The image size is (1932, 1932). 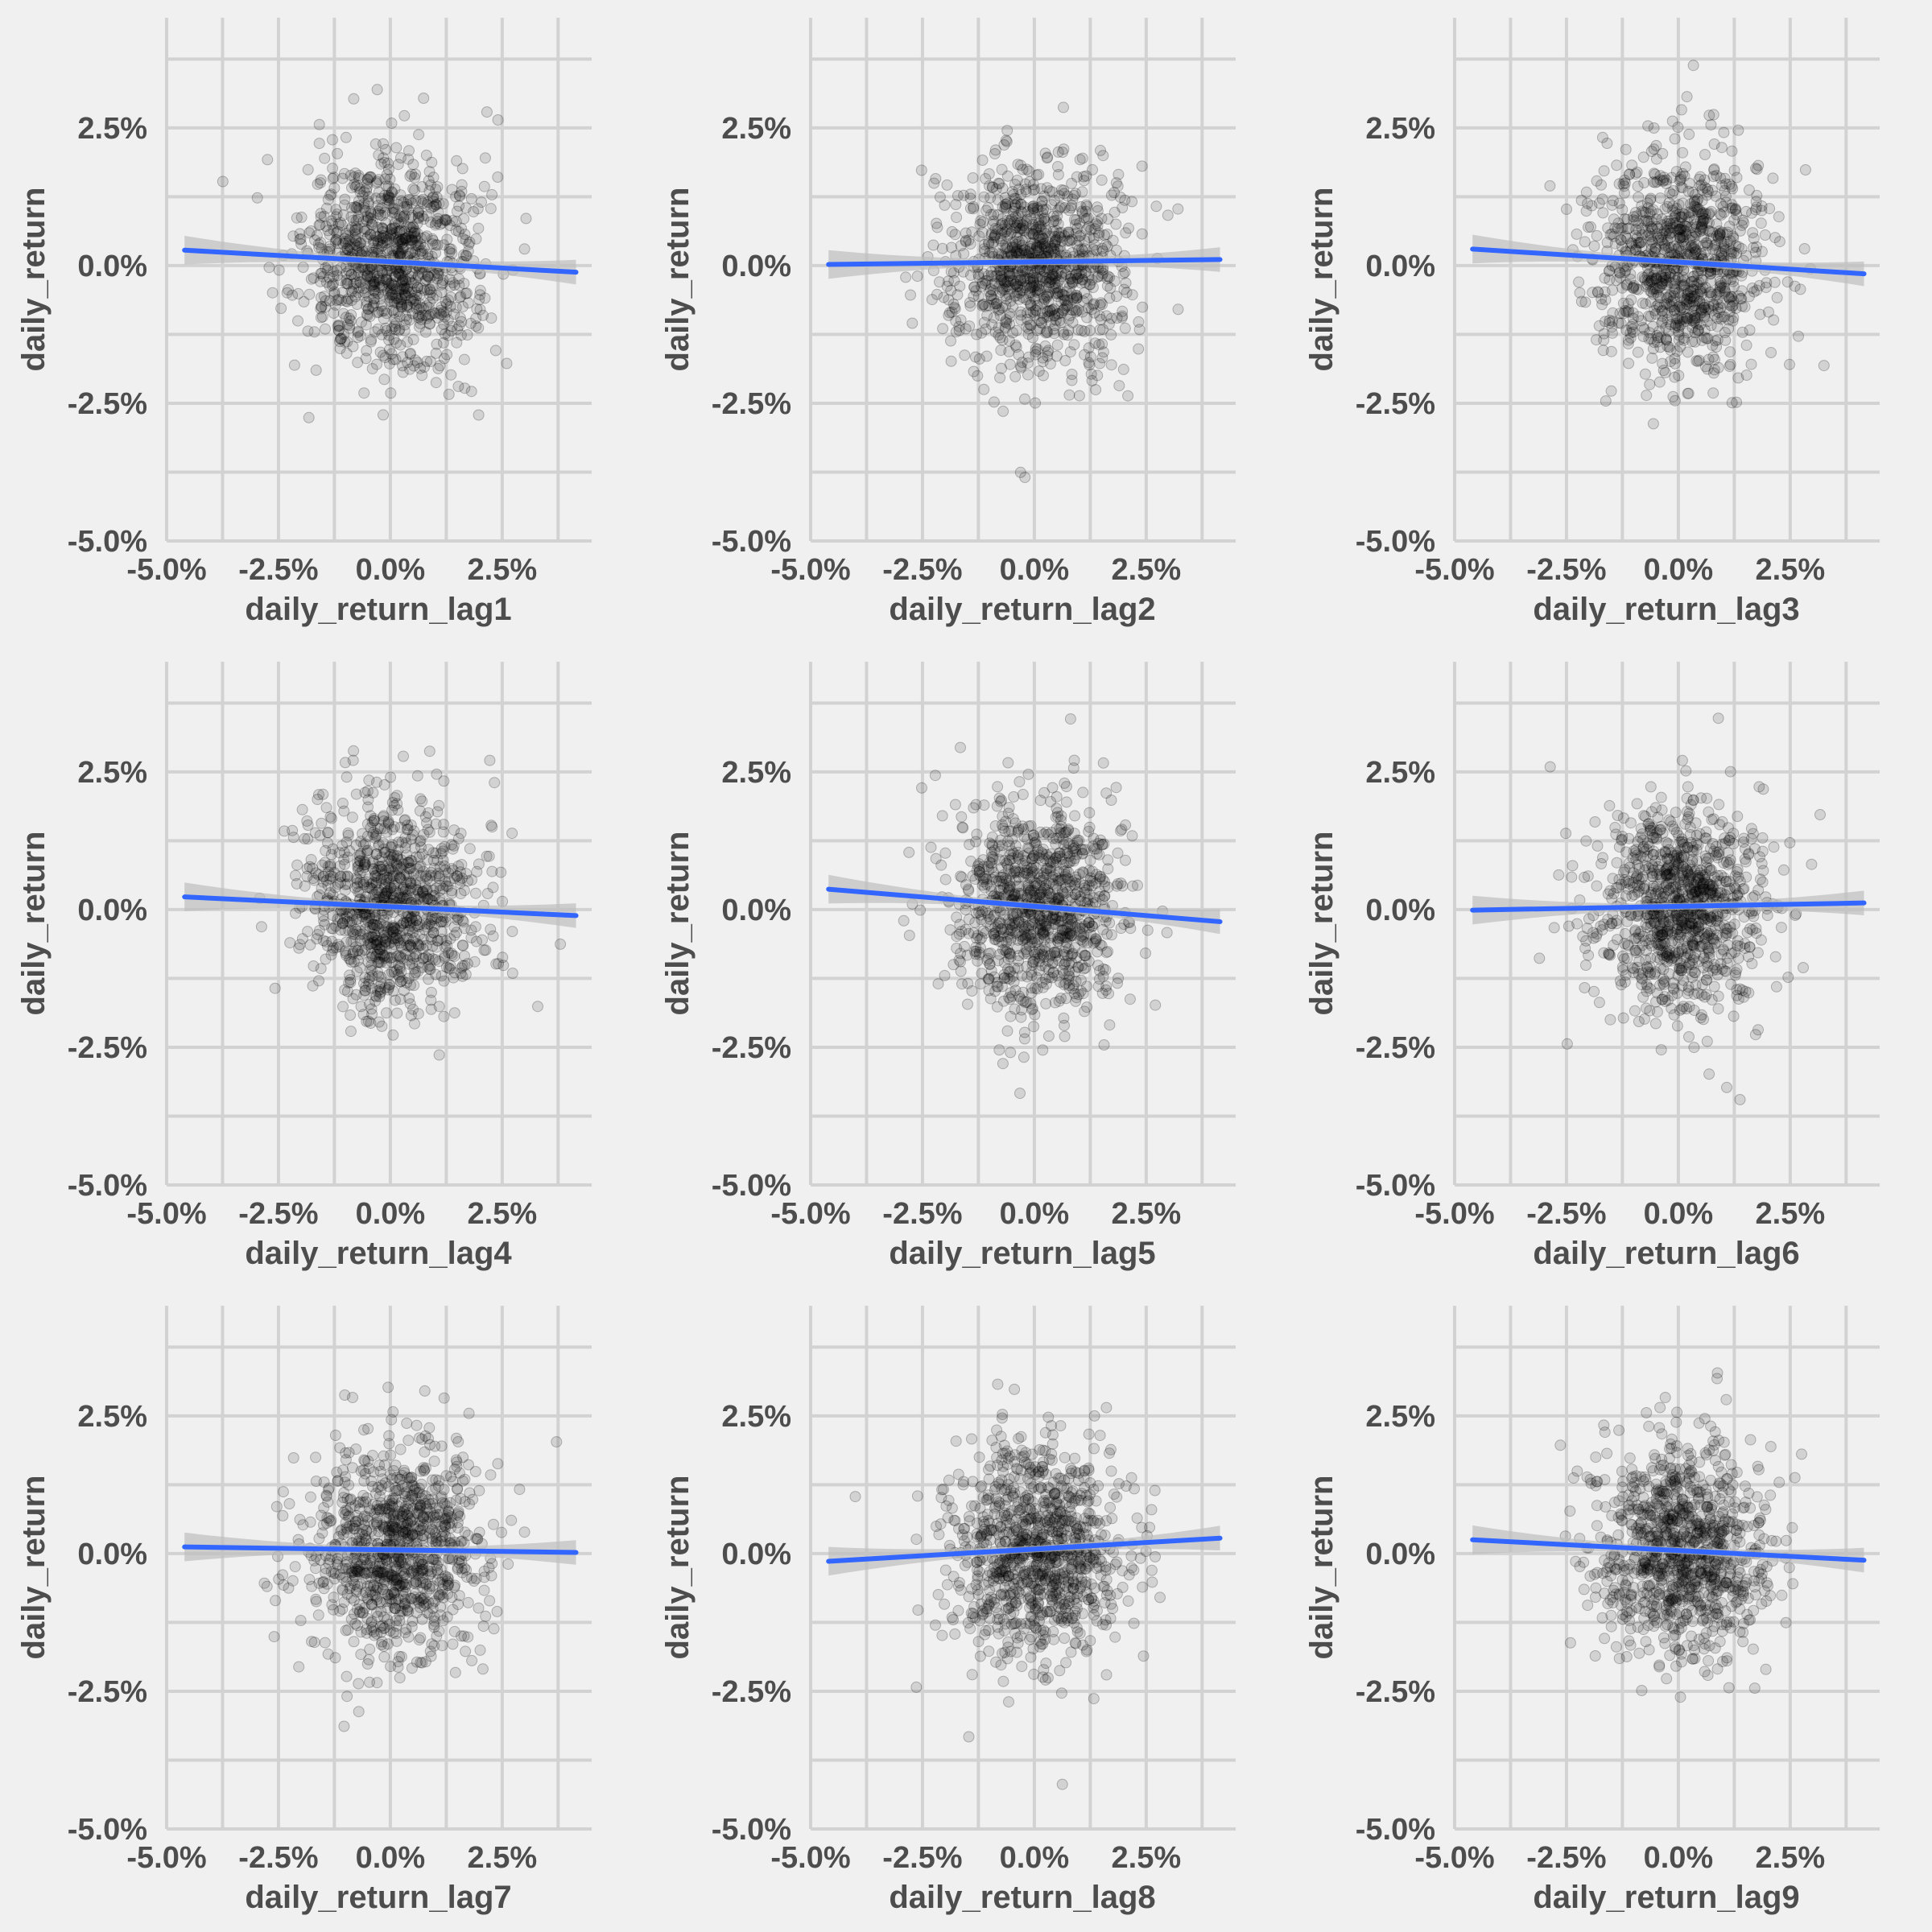 I want to click on y-tick-label: -2.5%, so click(x=1395, y=404).